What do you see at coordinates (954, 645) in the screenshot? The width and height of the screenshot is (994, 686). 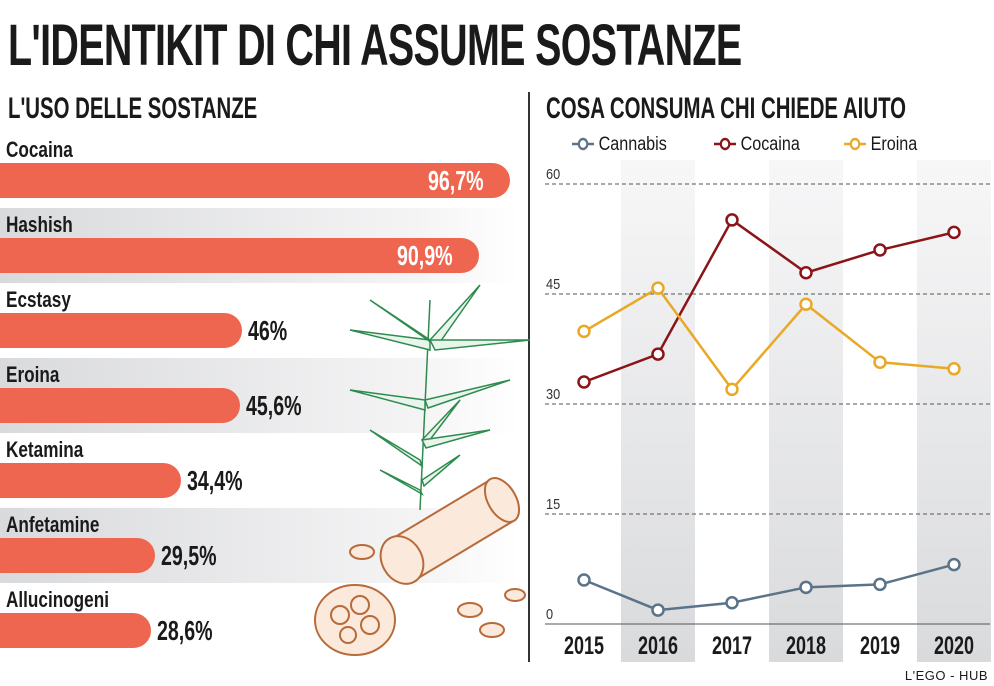 I see `x-tick-label: 2020` at bounding box center [954, 645].